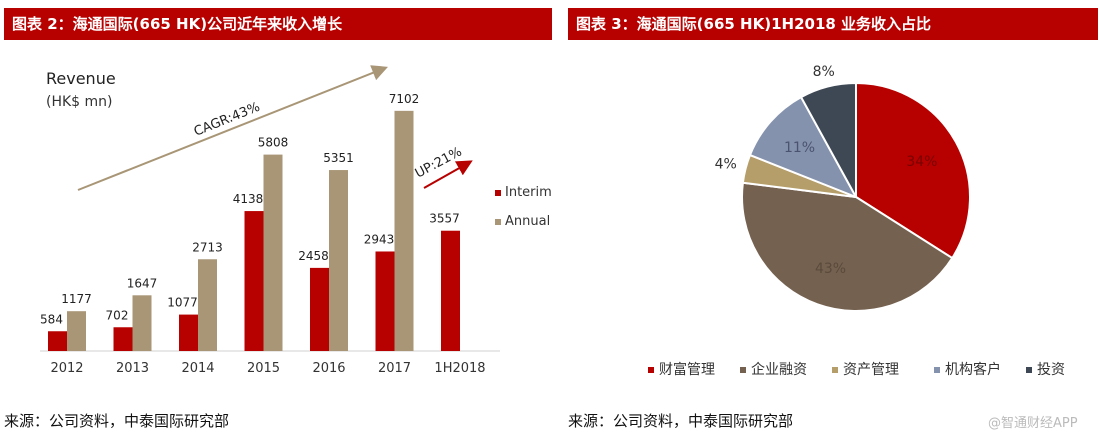 The height and width of the screenshot is (441, 1108). I want to click on pie-legend-label-0: 财富管理, so click(687, 369).